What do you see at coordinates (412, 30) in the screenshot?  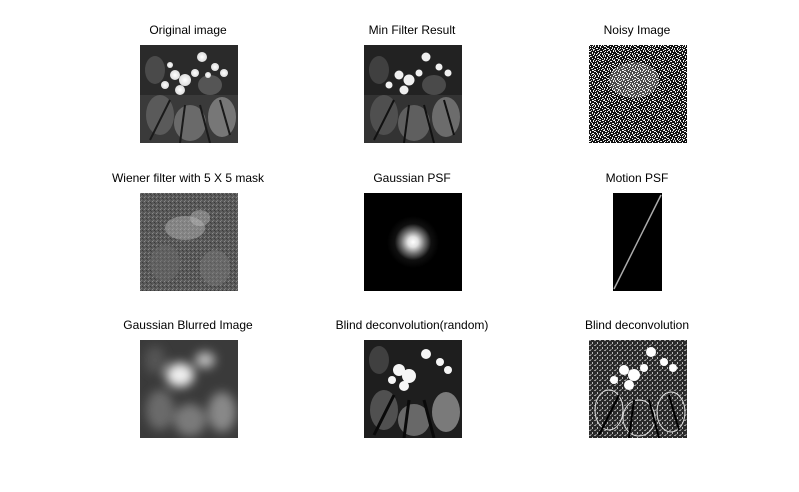 I see `subplot-title-min-filter: Min Filter Result` at bounding box center [412, 30].